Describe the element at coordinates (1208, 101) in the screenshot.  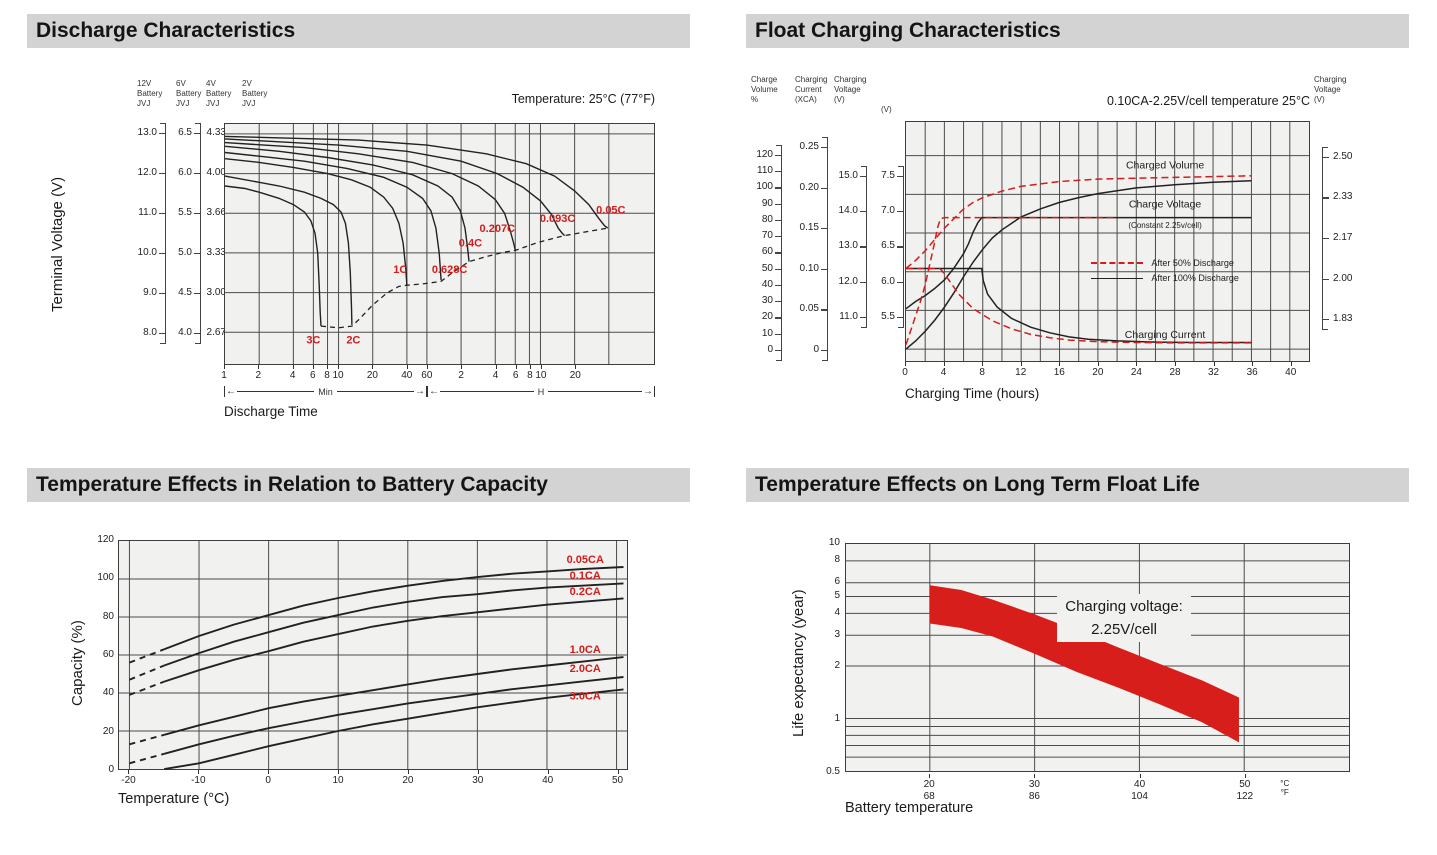
I see `chart-condition-note: 0.10CA-2.25V/cell temperature 25°C` at that location.